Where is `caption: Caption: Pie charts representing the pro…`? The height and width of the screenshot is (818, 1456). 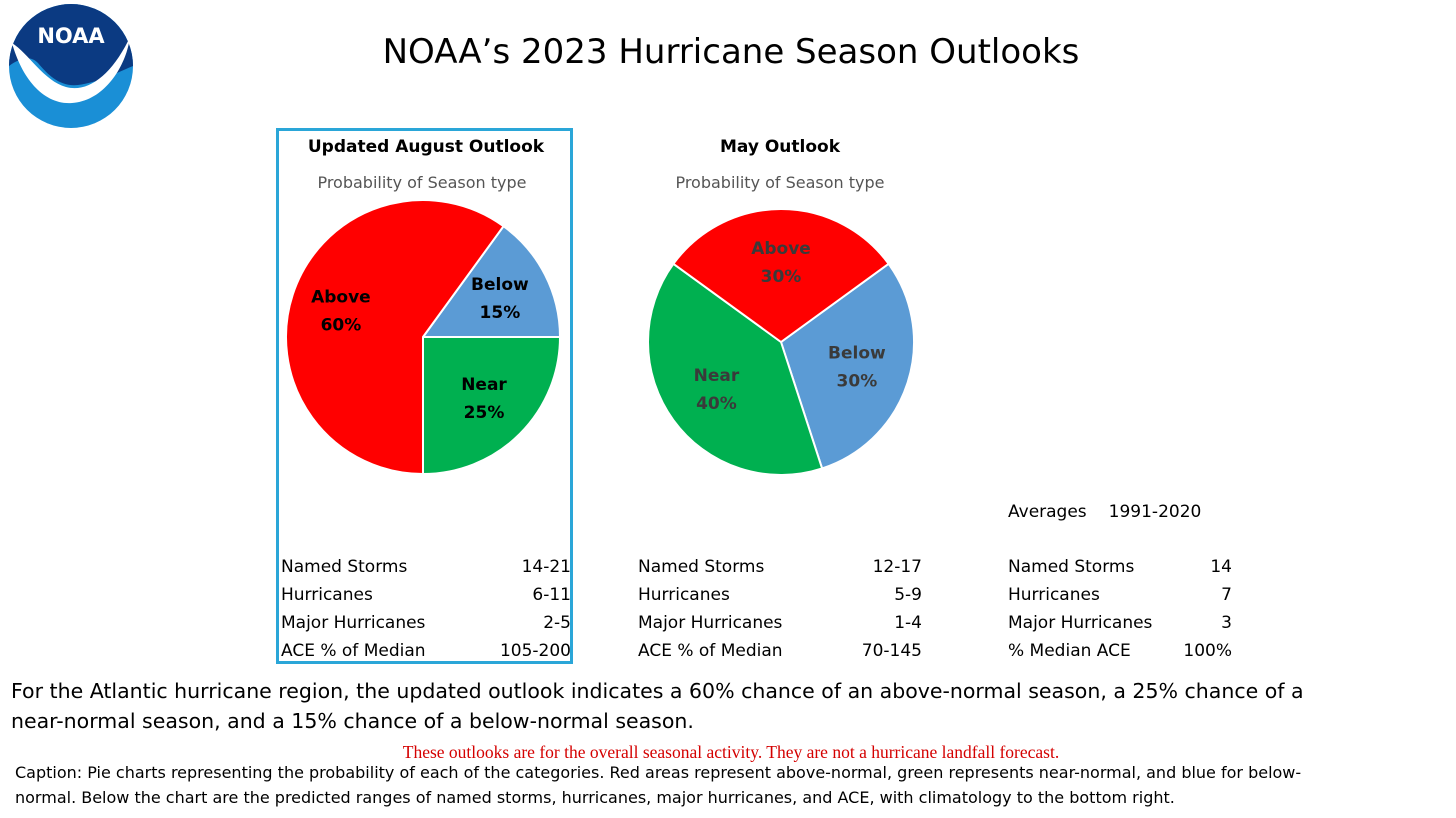 caption: Caption: Pie charts representing the pro… is located at coordinates (725, 785).